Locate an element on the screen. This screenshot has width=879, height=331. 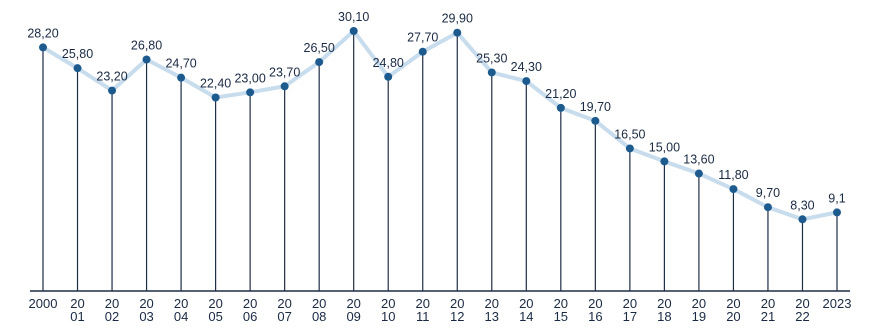
x-tick-label-4: 20 04 is located at coordinates (181, 310).